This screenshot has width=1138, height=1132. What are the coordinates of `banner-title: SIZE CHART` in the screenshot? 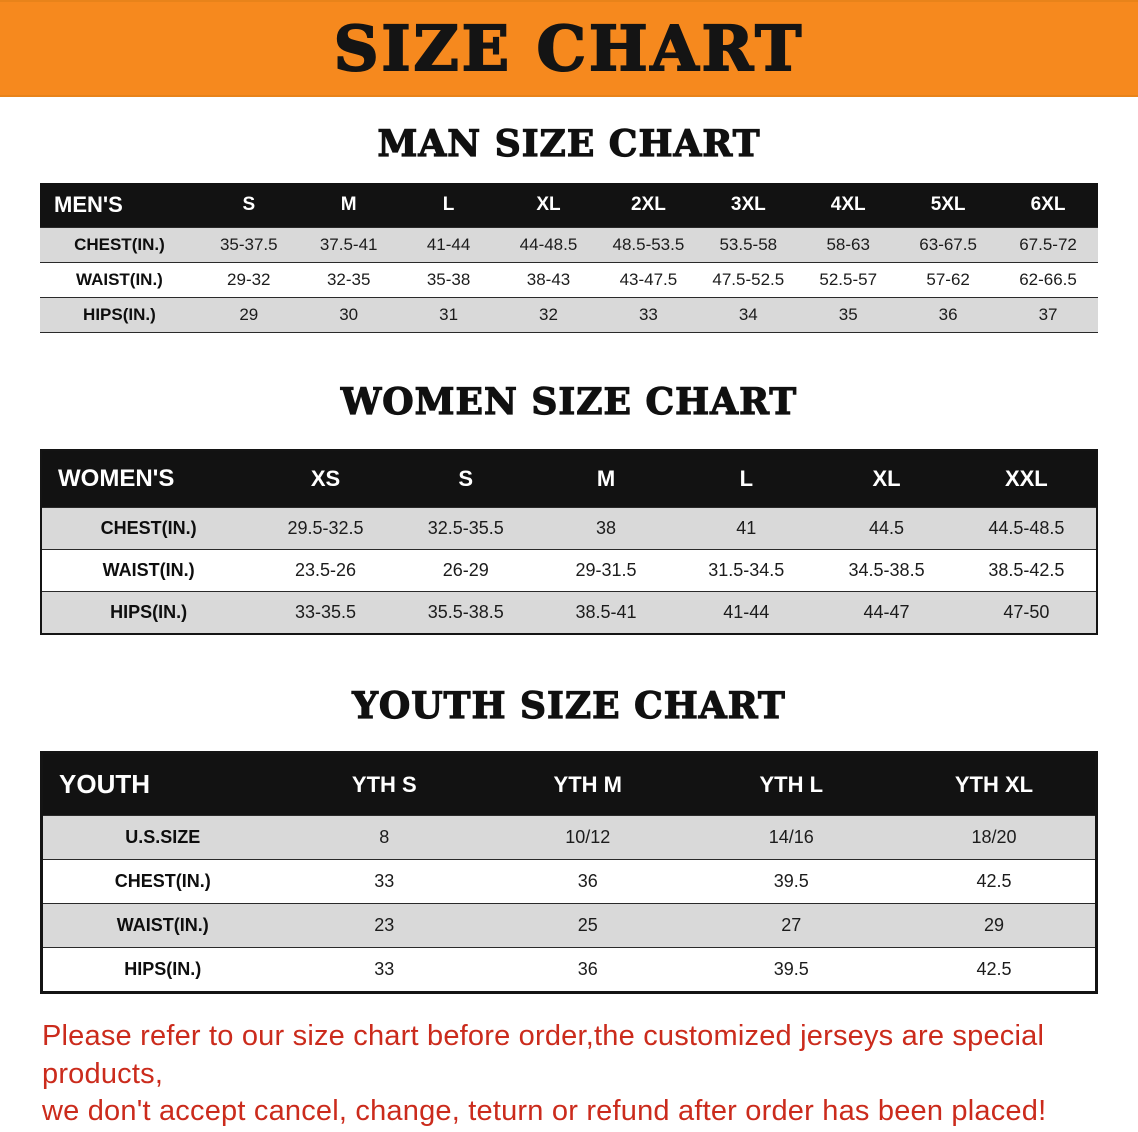 It's located at (569, 48).